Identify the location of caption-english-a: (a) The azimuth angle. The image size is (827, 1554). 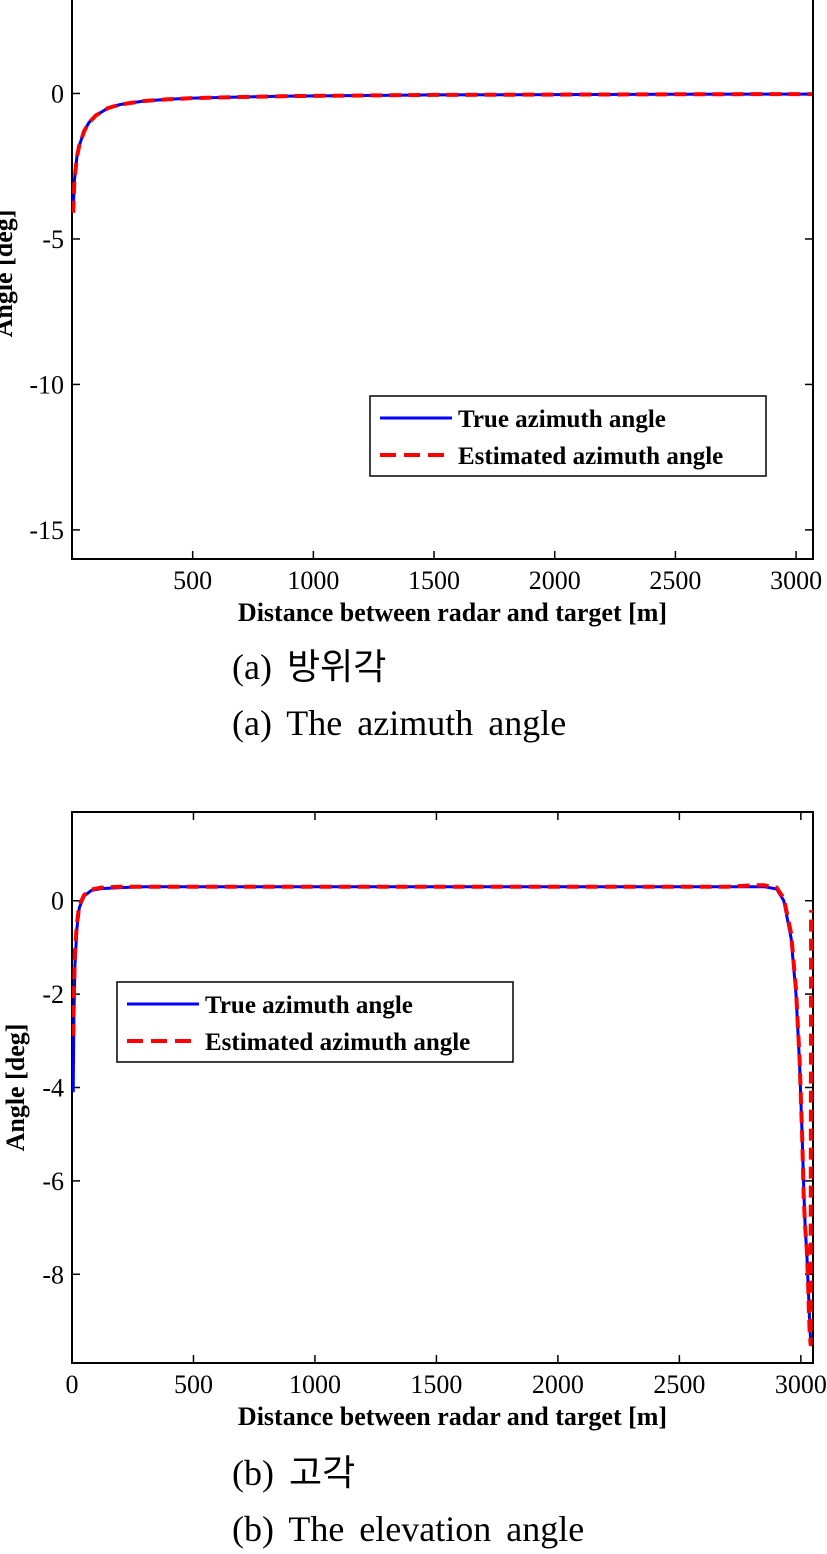
(399, 723).